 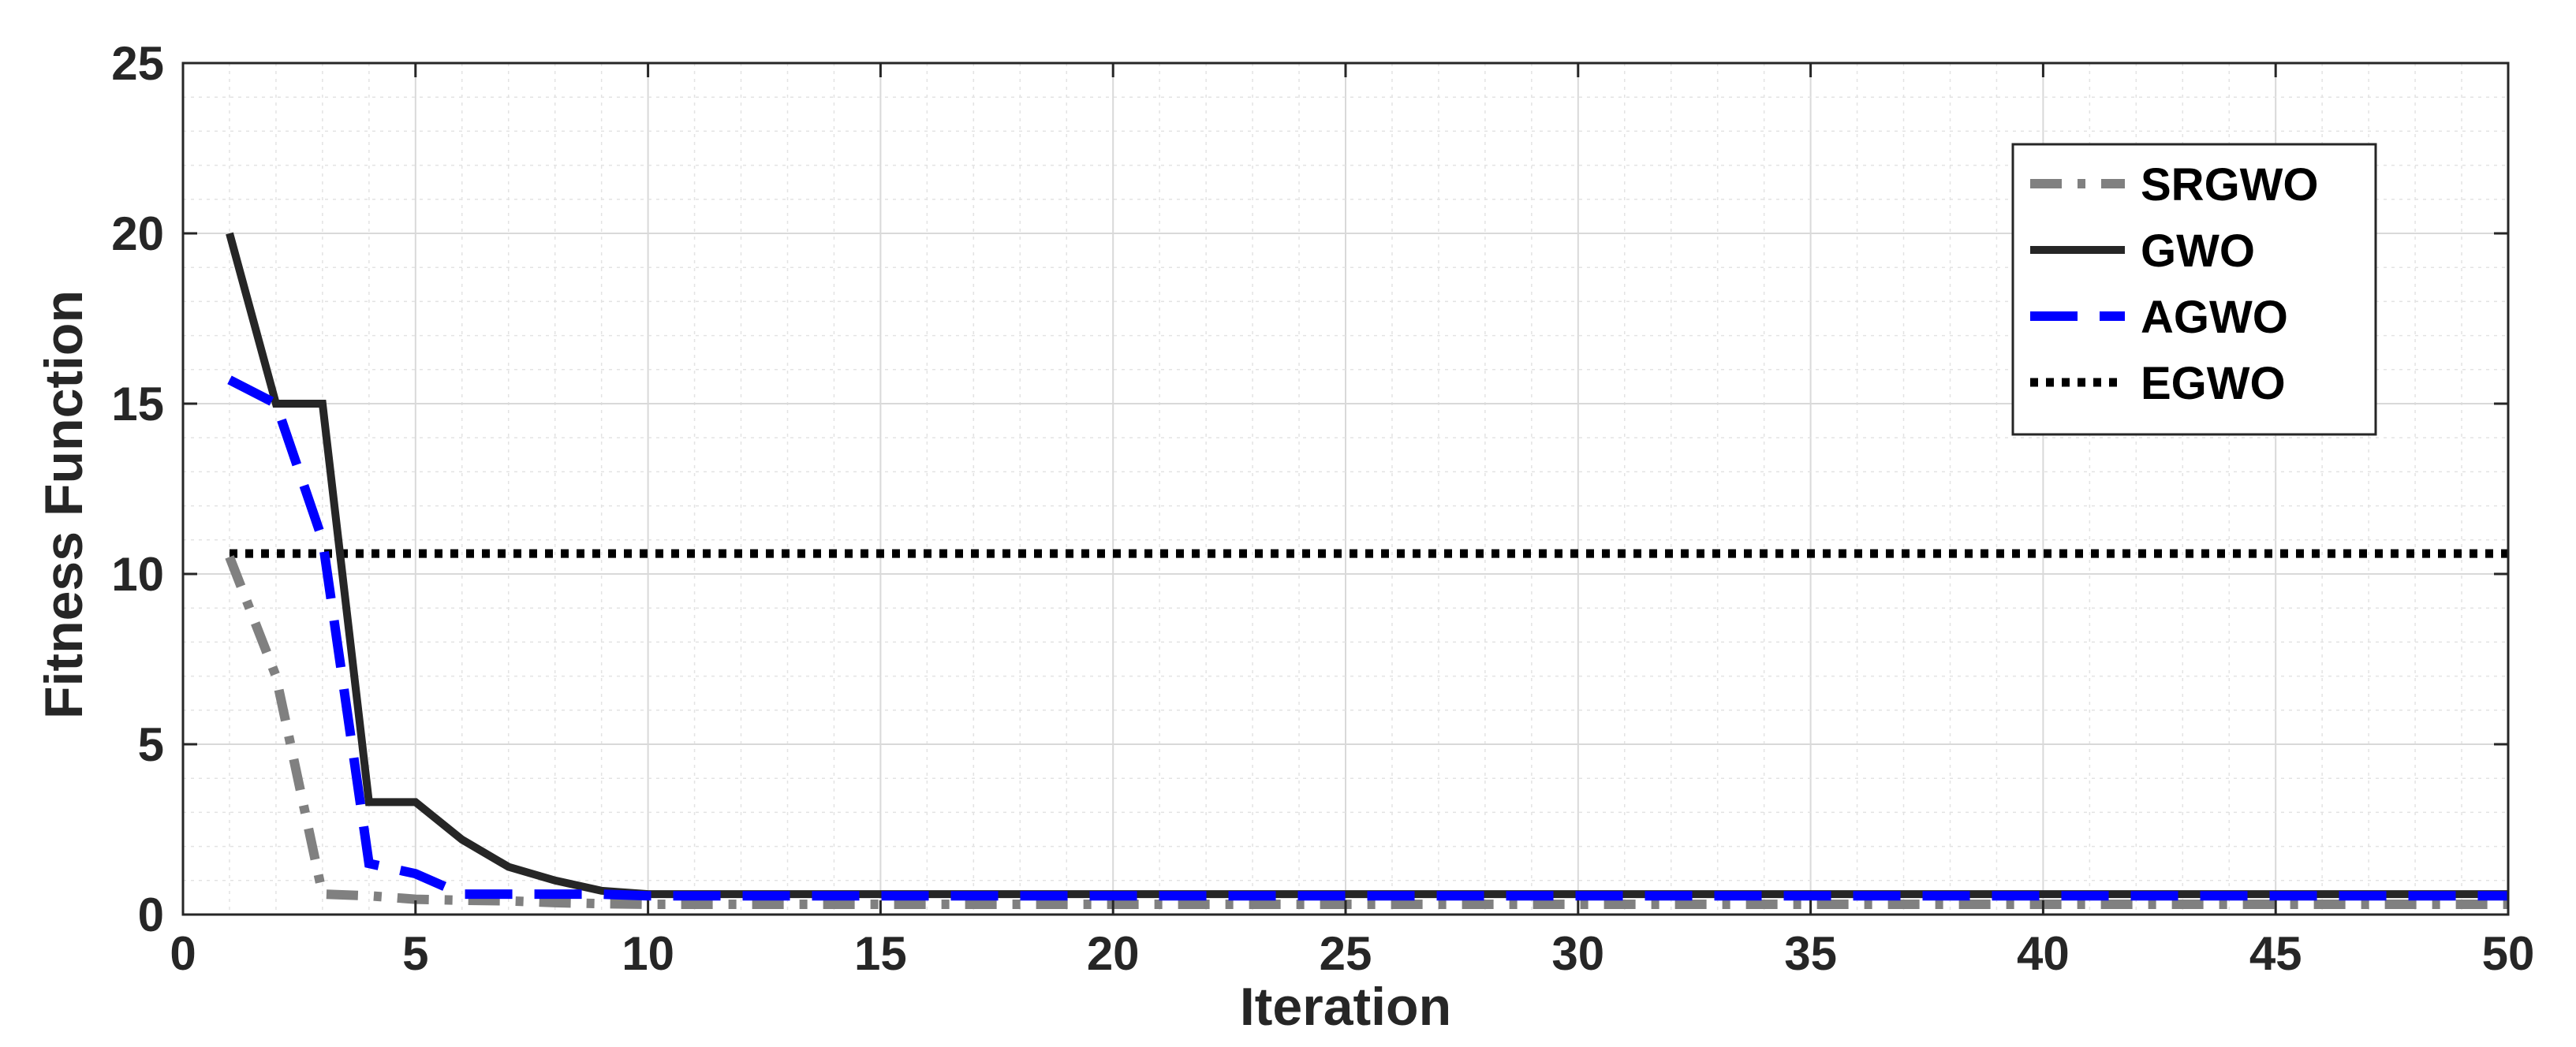 What do you see at coordinates (137, 63) in the screenshot?
I see `y-tick-label: 25` at bounding box center [137, 63].